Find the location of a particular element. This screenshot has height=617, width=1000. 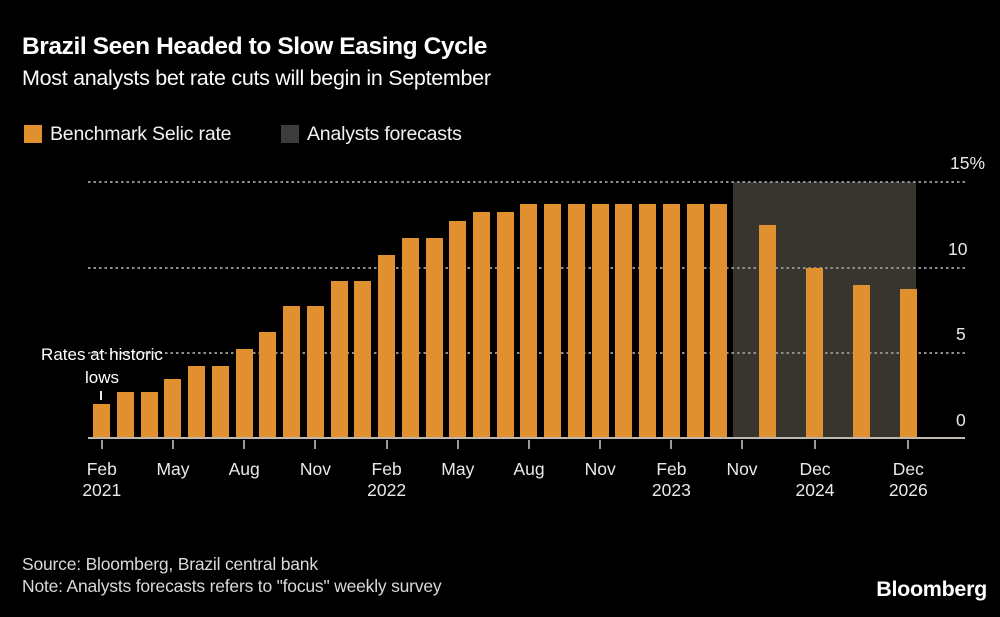

chart-title: Brazil Seen Headed to Slow Easing Cycle is located at coordinates (255, 46).